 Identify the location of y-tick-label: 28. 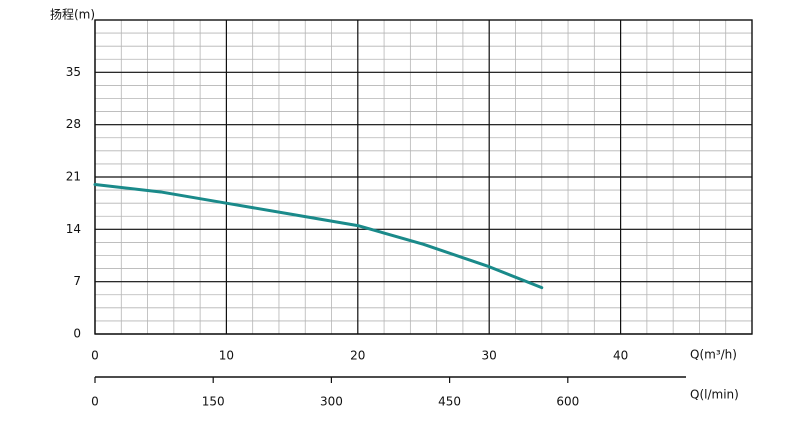
(73, 124).